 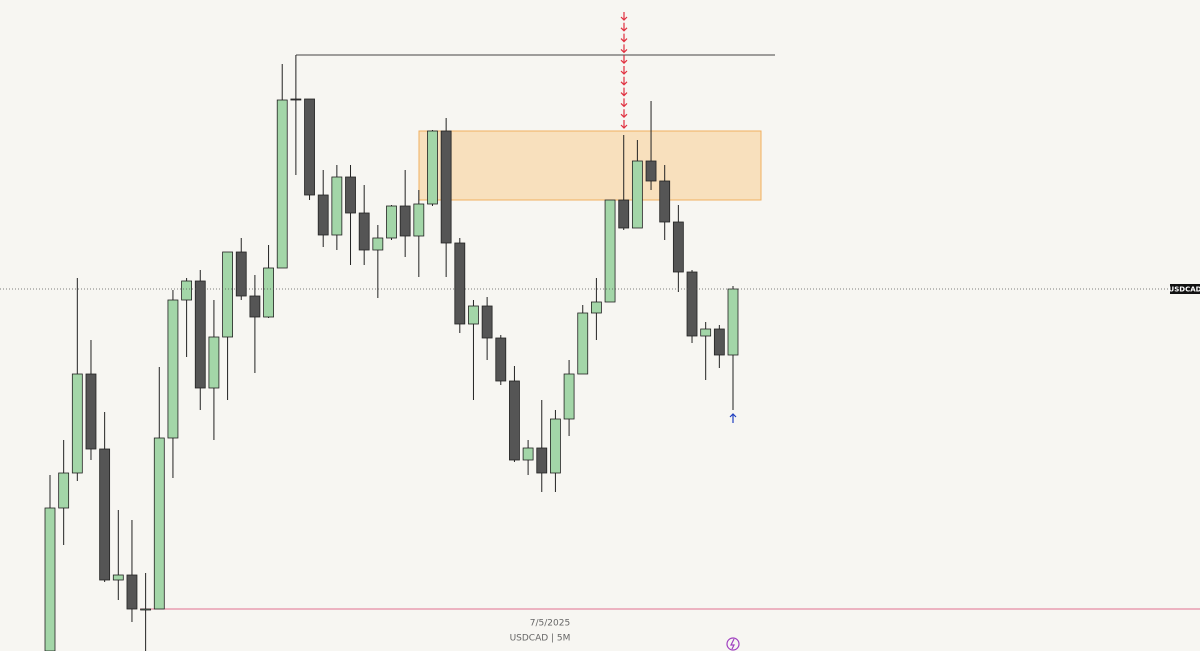 I want to click on supply-zone, so click(x=590, y=165).